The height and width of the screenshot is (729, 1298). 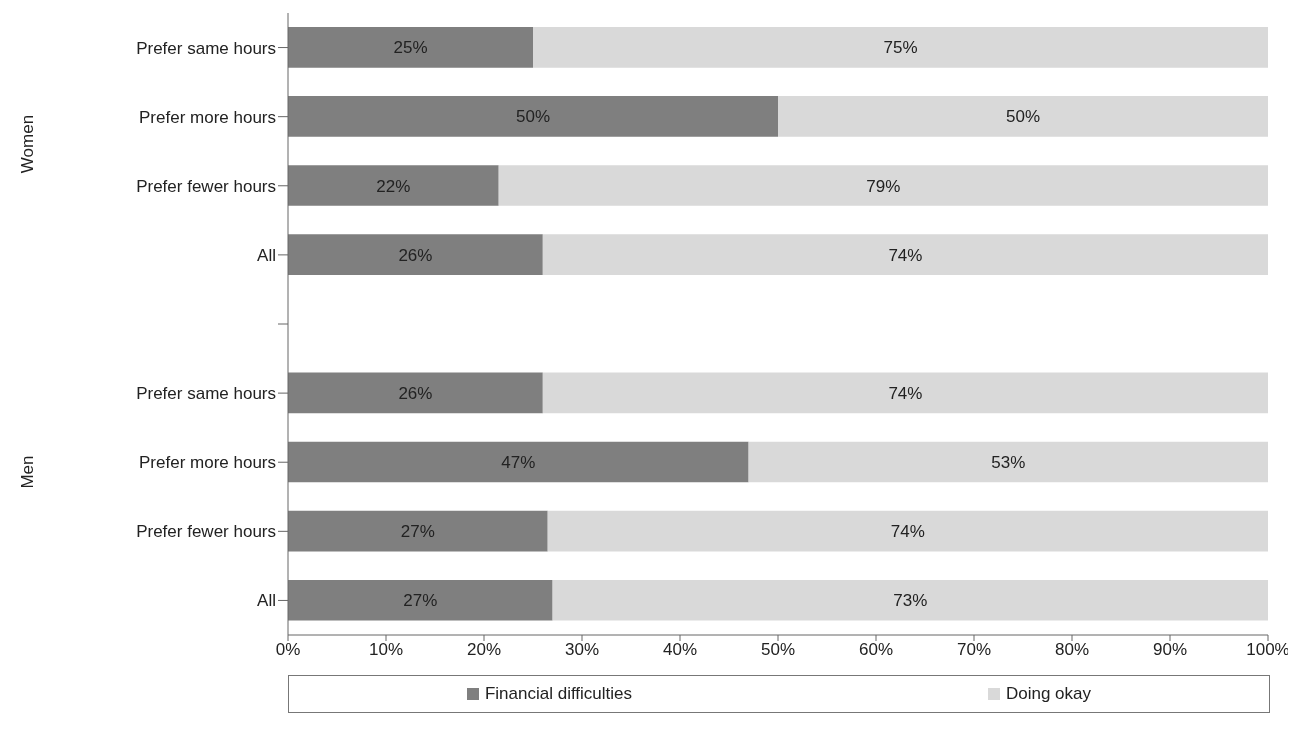 I want to click on x-tick-label: 0%, so click(x=288, y=650).